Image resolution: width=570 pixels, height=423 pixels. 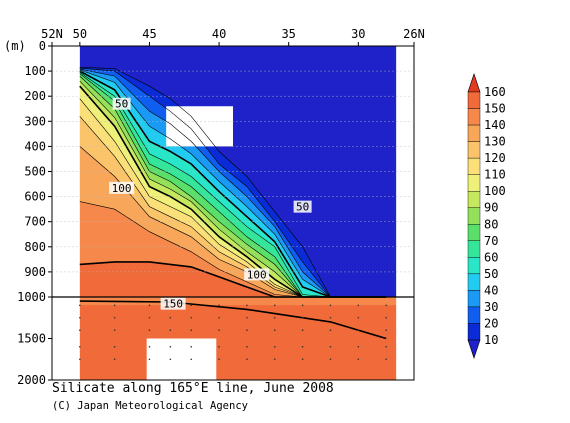 What do you see at coordinates (80, 34) in the screenshot?
I see `x-tick-label: 50` at bounding box center [80, 34].